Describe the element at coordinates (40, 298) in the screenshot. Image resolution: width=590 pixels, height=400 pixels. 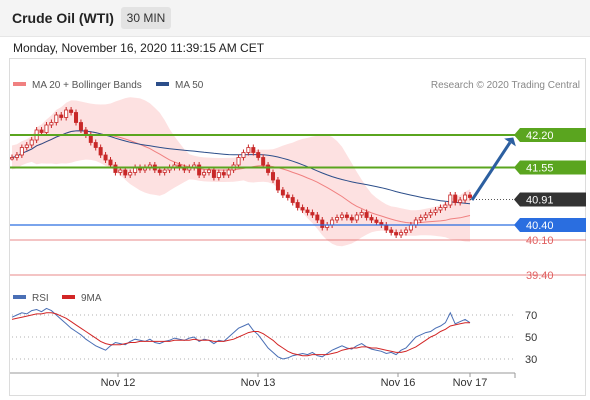
I see `legend-rsi-label: RSI` at that location.